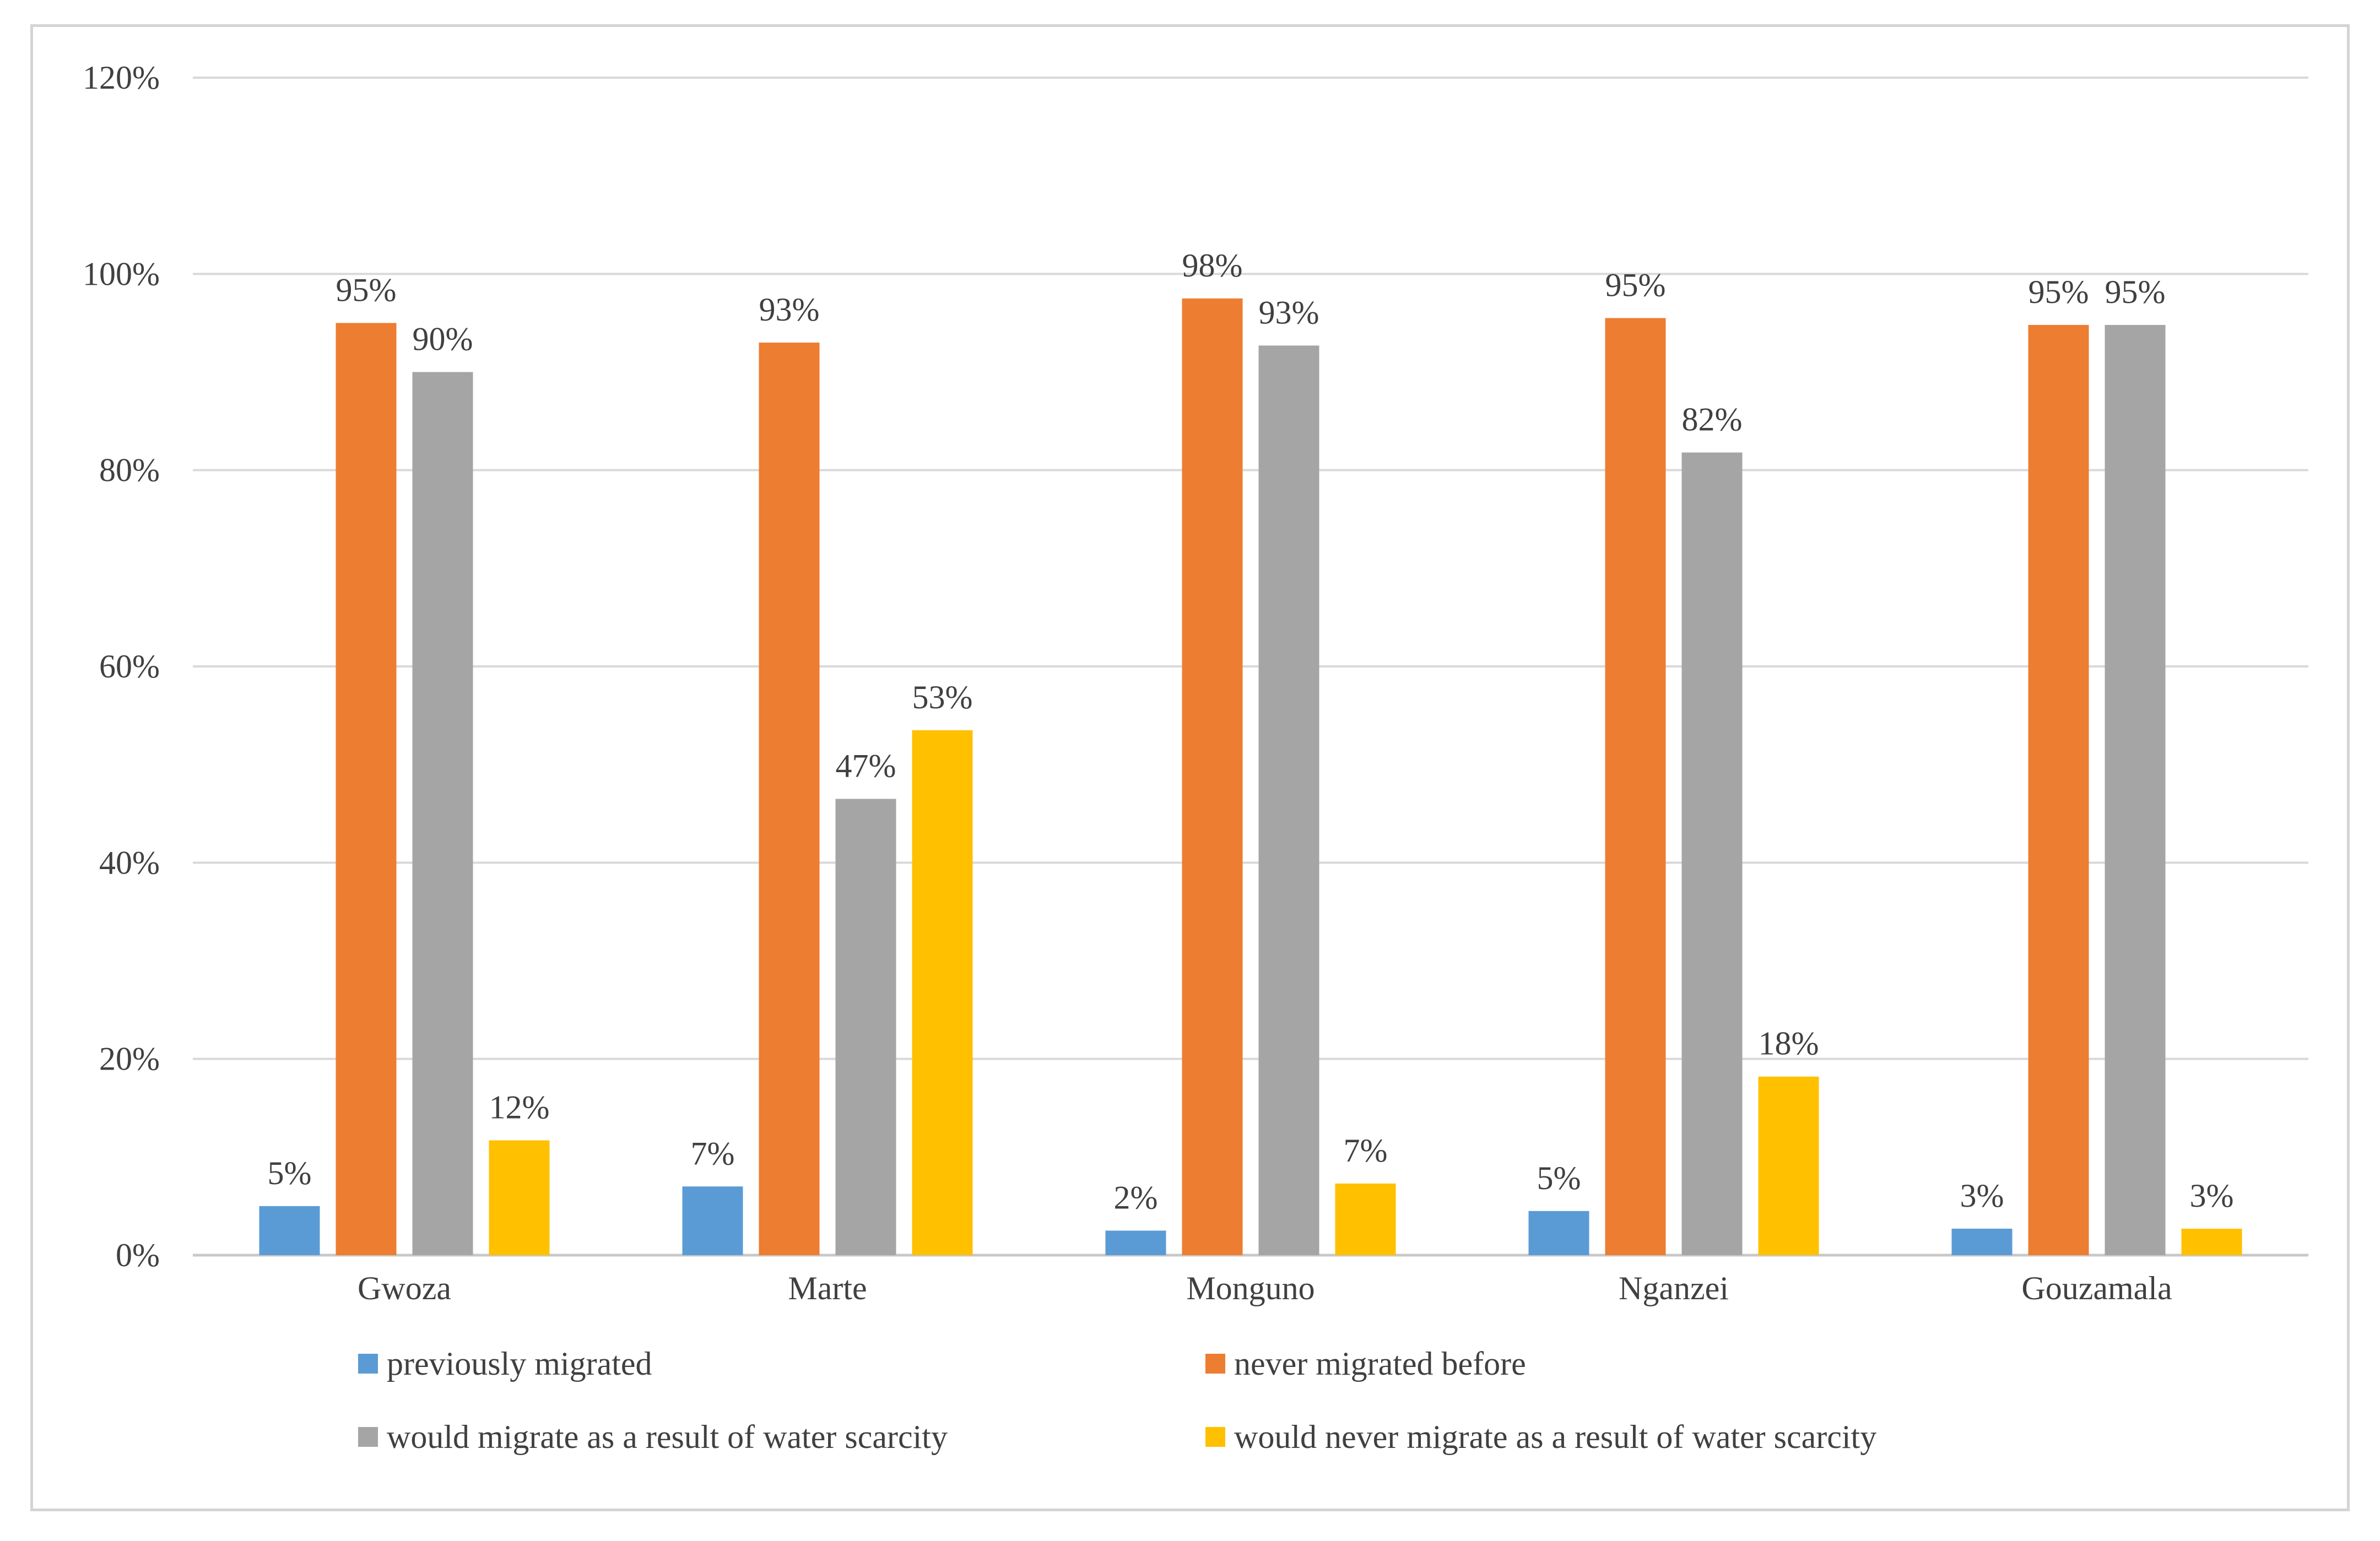 The height and width of the screenshot is (1541, 2380). Describe the element at coordinates (866, 766) in the screenshot. I see `data-label: 47%` at that location.